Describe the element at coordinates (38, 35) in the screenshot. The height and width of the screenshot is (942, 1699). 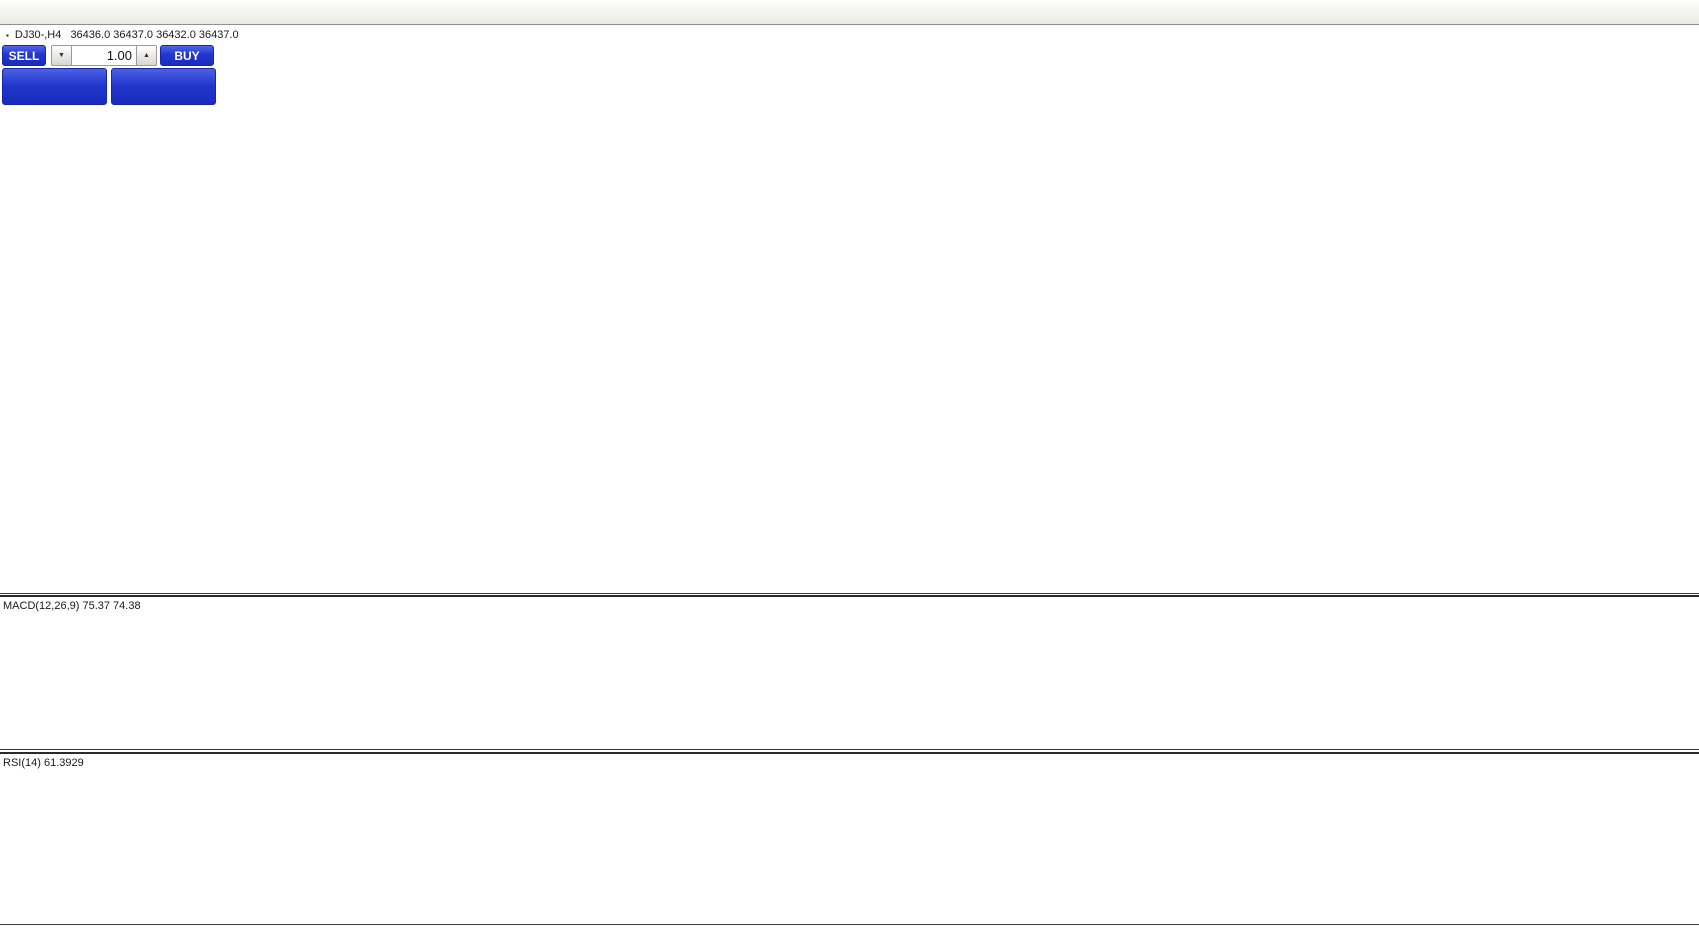
I see `chart-symbol-period: DJ30-,H4` at that location.